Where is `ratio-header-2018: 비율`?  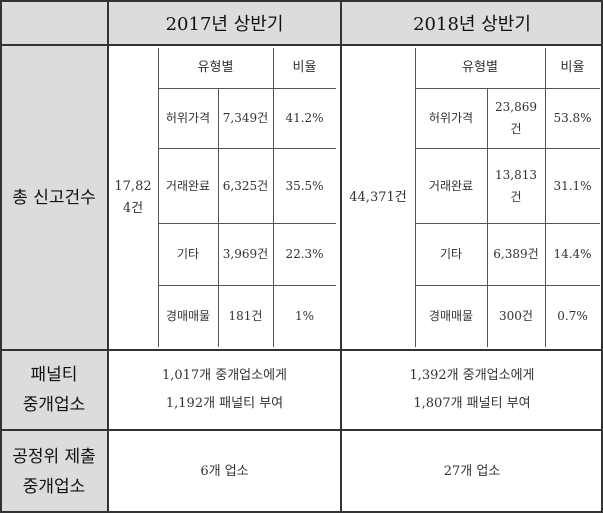
ratio-header-2018: 비율 is located at coordinates (572, 67).